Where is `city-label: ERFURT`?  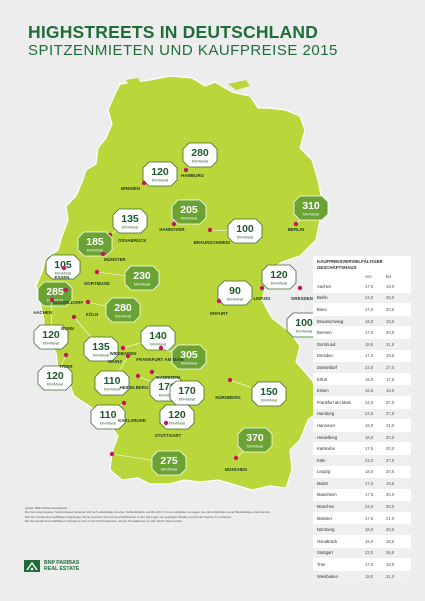
city-label: ERFURT is located at coordinates (219, 313).